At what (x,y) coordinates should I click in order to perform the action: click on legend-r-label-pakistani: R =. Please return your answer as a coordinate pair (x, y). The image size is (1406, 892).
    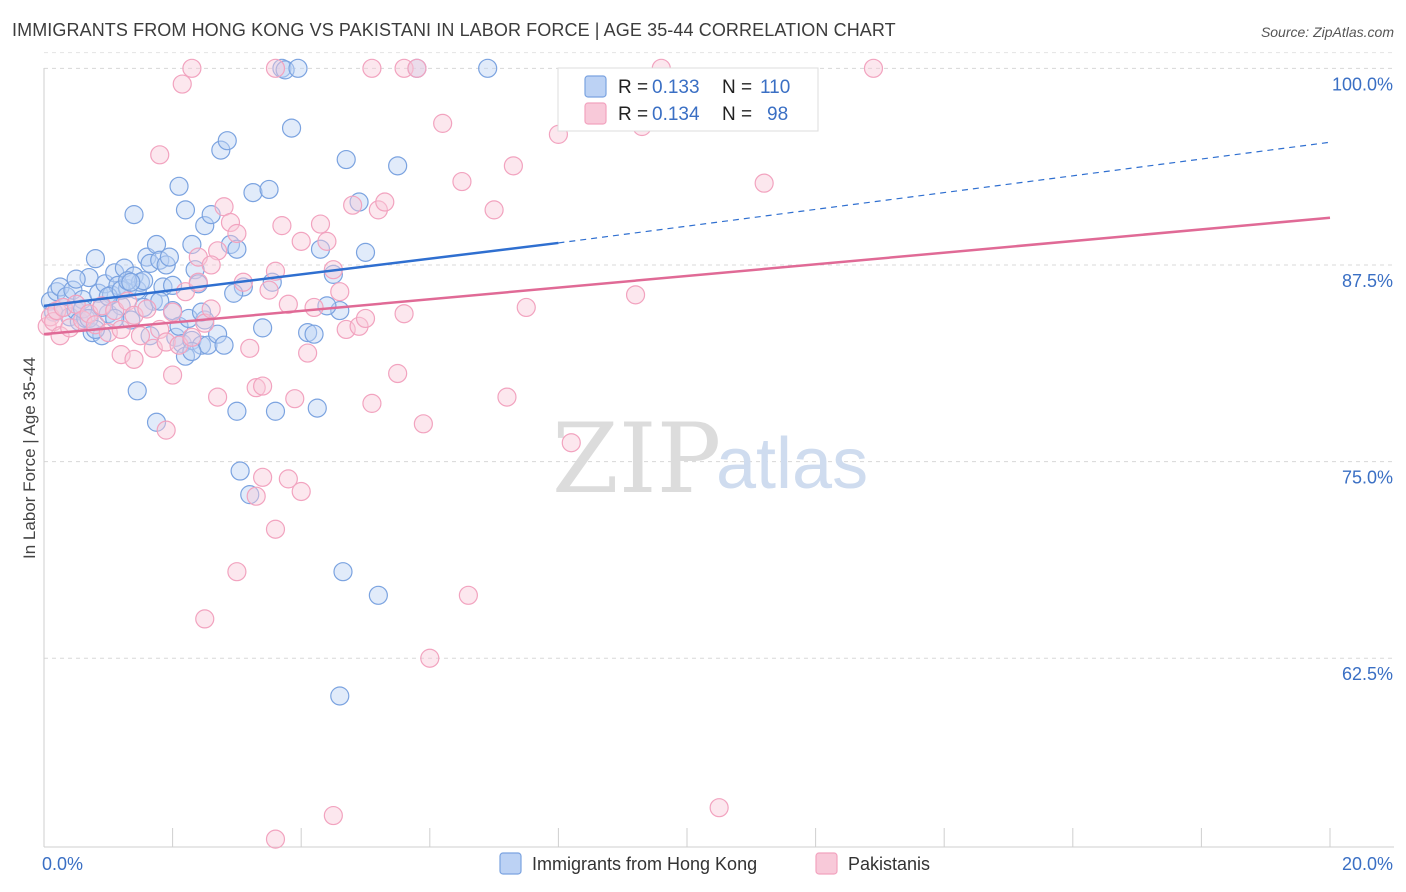
    Looking at the image, I should click on (633, 114).